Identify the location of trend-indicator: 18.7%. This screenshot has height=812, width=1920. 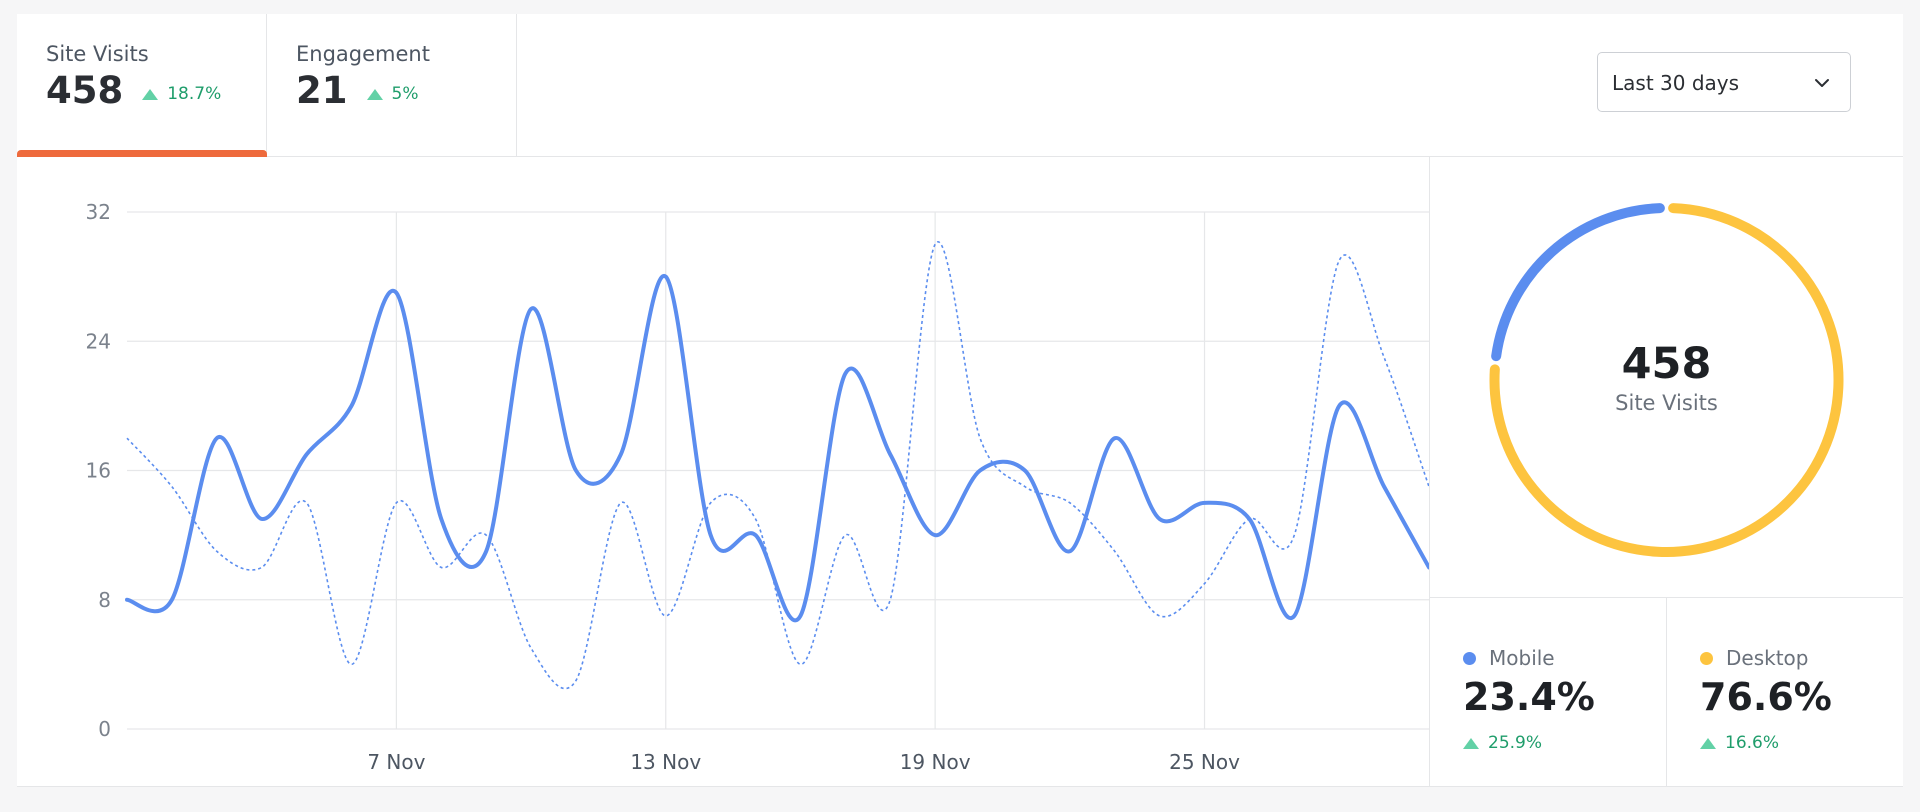
(181, 94).